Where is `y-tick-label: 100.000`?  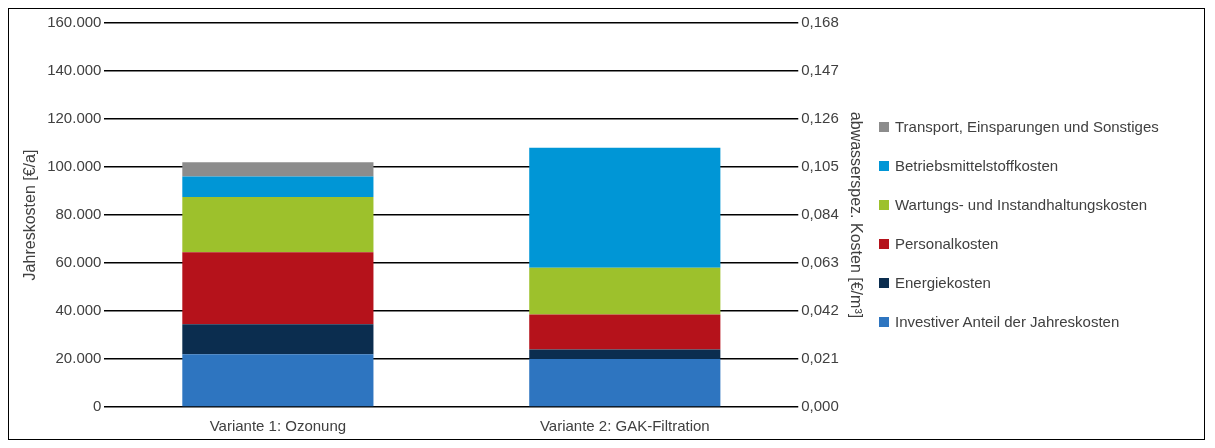 y-tick-label: 100.000 is located at coordinates (74, 166).